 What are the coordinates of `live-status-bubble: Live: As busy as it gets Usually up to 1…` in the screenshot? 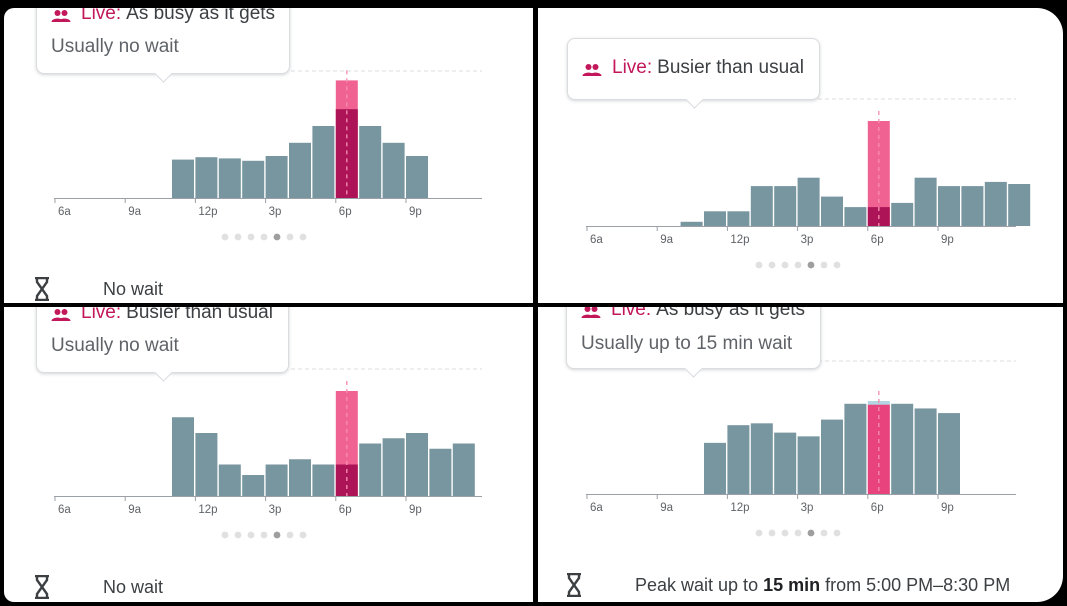 It's located at (693, 338).